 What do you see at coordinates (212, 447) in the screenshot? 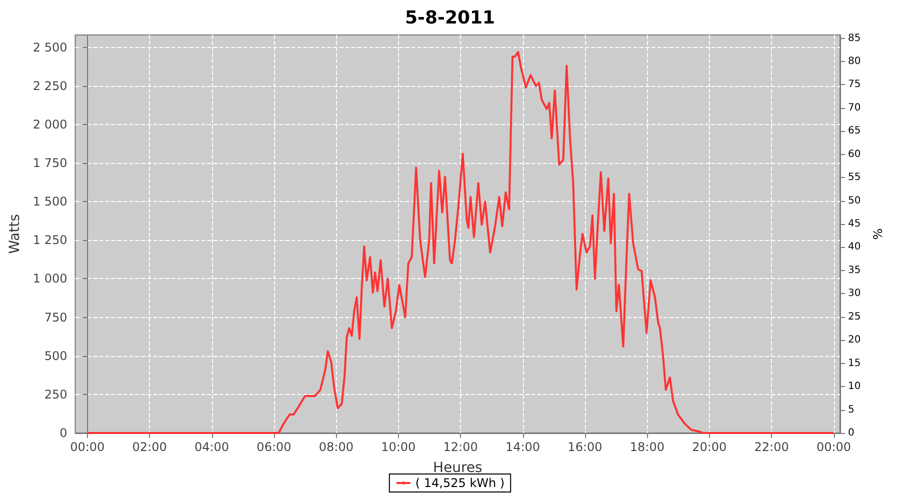
I see `x-tick-label: 04:00` at bounding box center [212, 447].